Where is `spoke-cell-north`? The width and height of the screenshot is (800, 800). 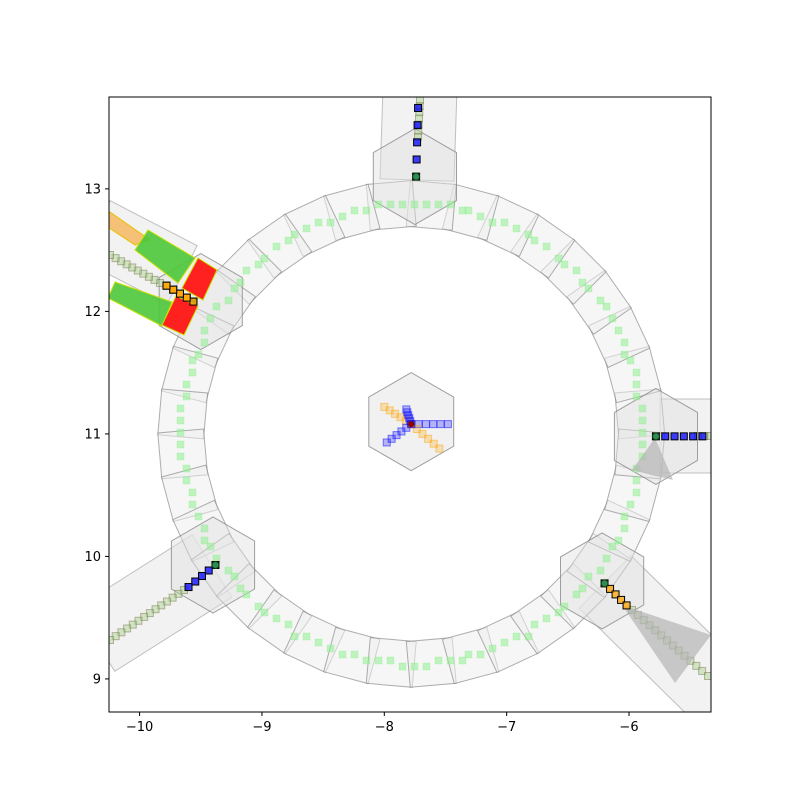
spoke-cell-north is located at coordinates (418, 108).